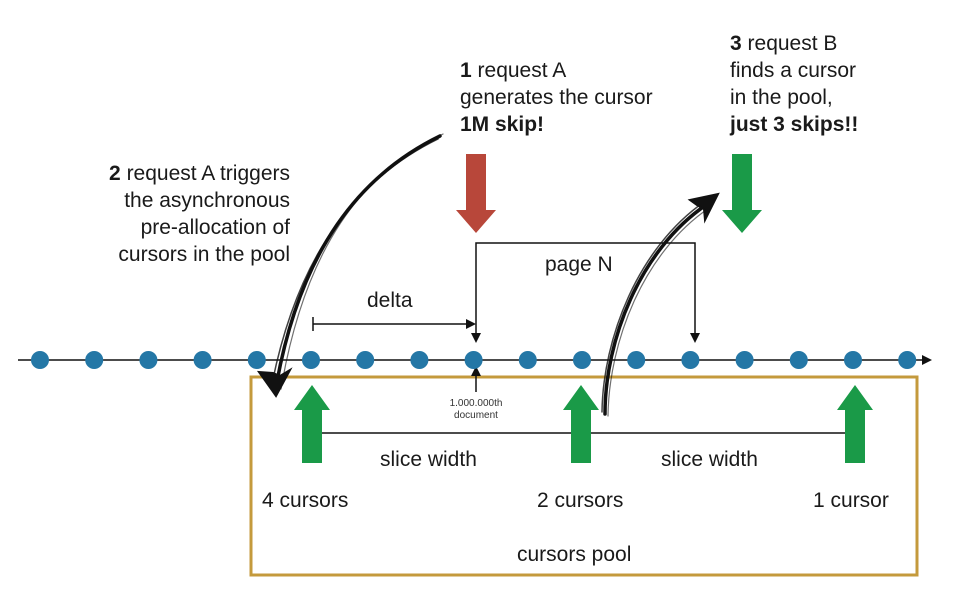 The image size is (961, 601). I want to click on delta-label: delta, so click(390, 300).